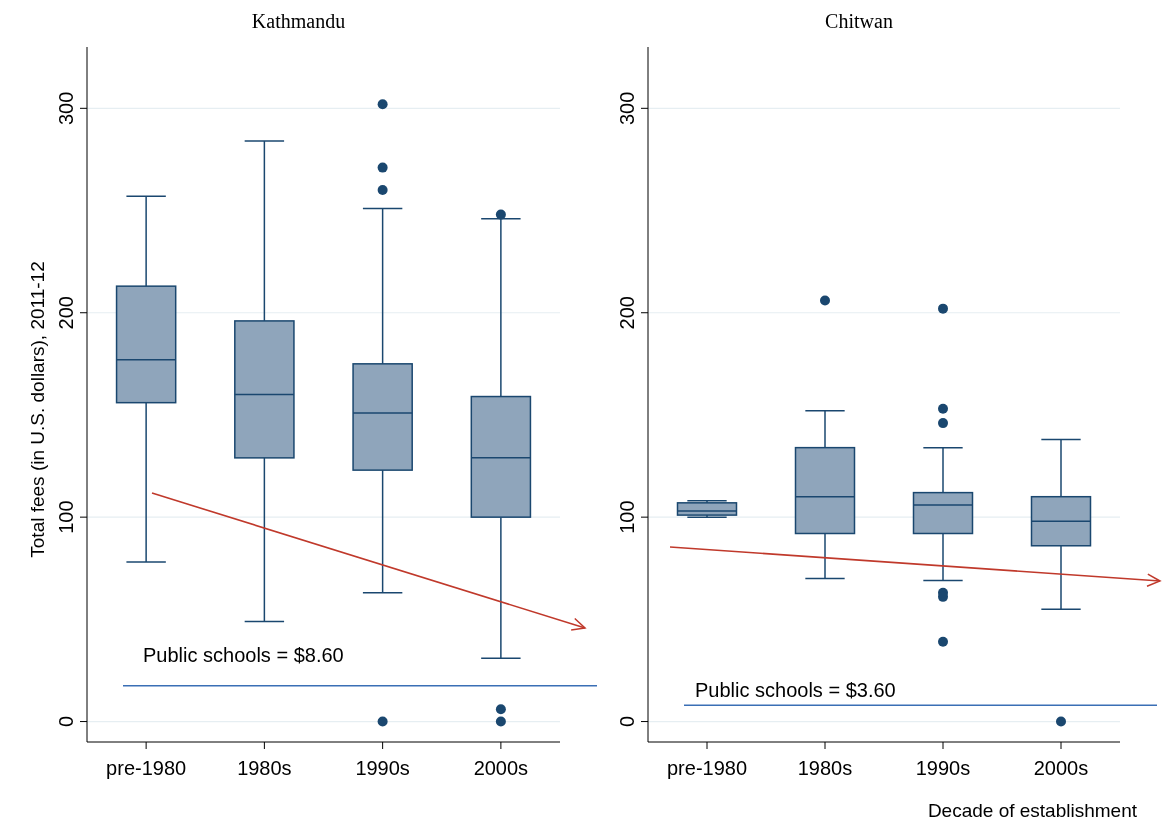 The height and width of the screenshot is (827, 1162). What do you see at coordinates (859, 21) in the screenshot?
I see `chart-title: Chitwan` at bounding box center [859, 21].